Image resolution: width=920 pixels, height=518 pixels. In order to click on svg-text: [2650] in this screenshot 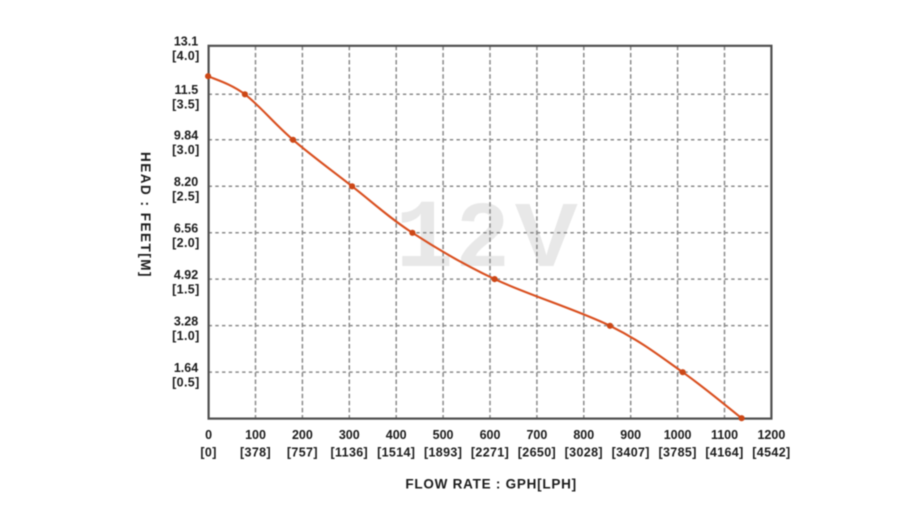, I will do `click(537, 452)`.